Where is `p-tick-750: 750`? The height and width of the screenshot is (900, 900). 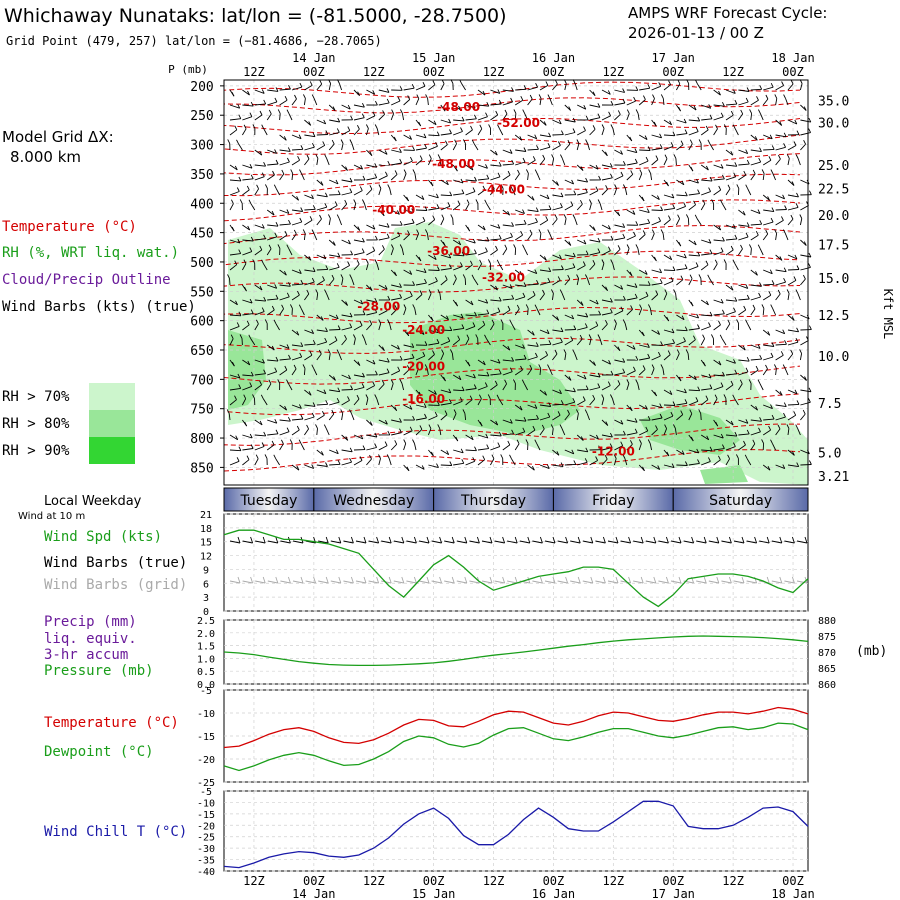 p-tick-750: 750 is located at coordinates (201, 410).